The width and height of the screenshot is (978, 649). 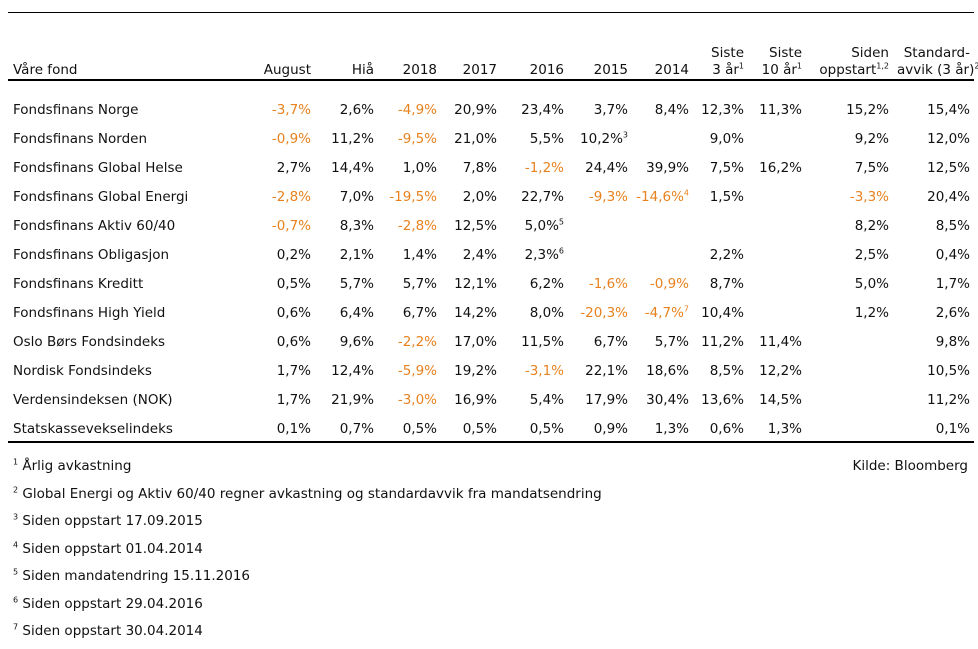 I want to click on column-header-august: August, so click(x=277, y=55).